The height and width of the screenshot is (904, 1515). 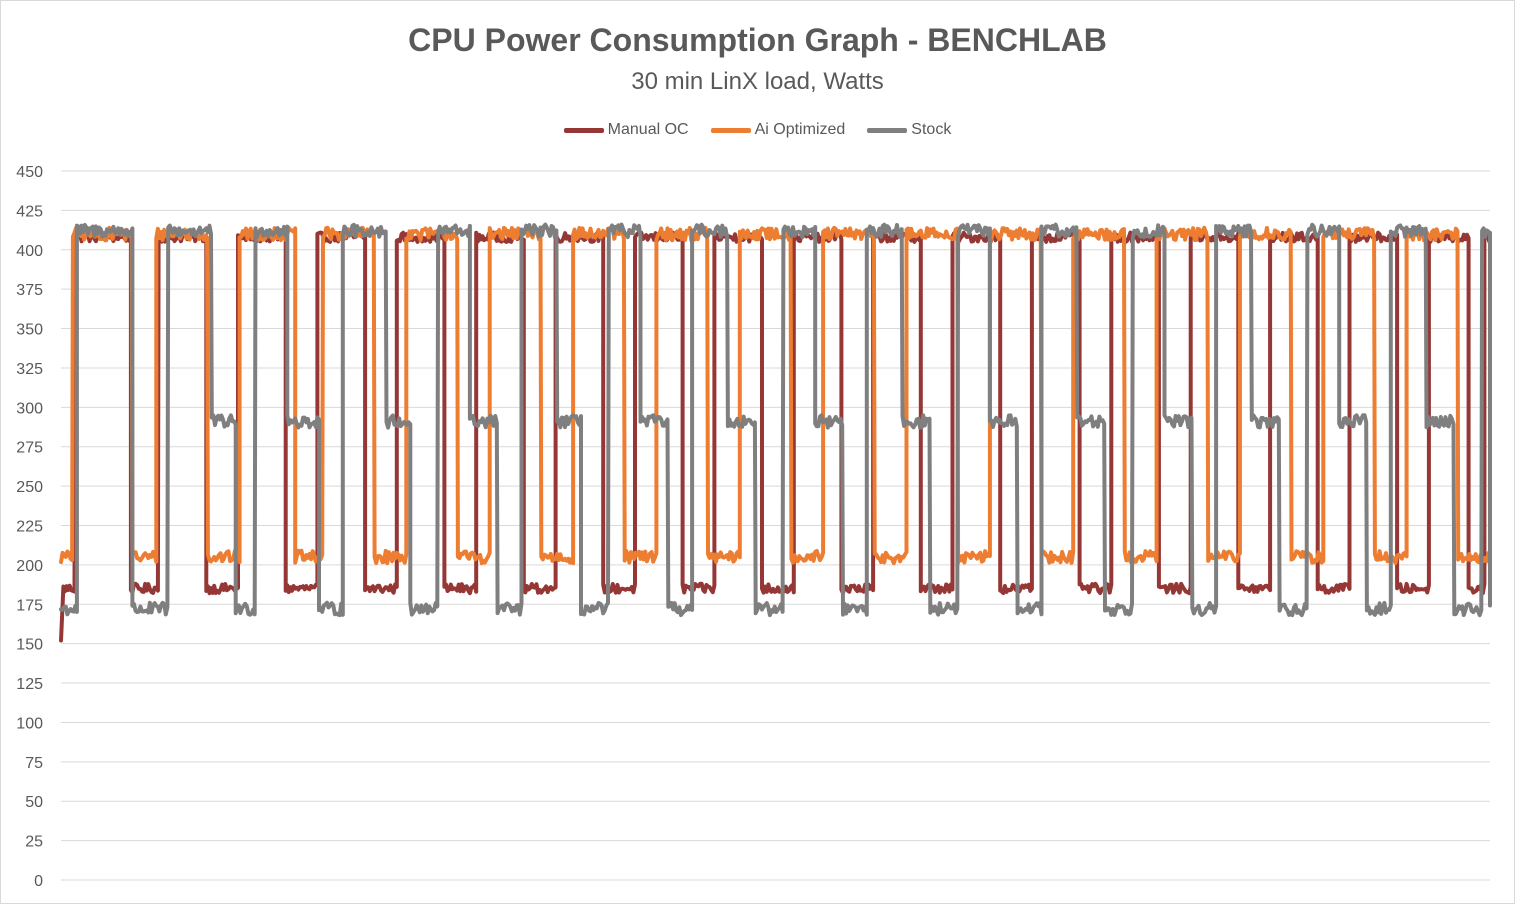 What do you see at coordinates (34, 802) in the screenshot?
I see `y-tick-label-50: 50` at bounding box center [34, 802].